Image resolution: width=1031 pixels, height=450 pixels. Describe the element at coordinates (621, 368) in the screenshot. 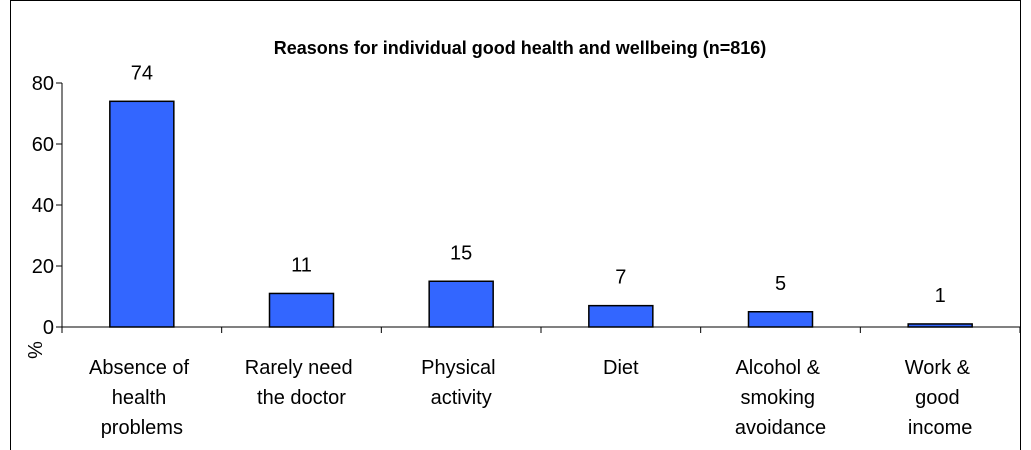

I see `x-tick-label: Diet` at that location.